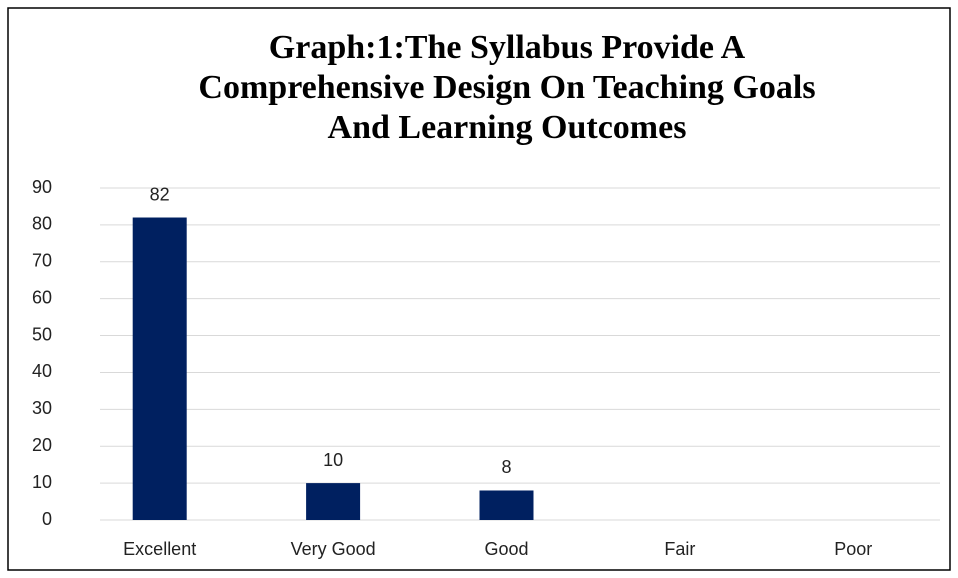 This screenshot has width=958, height=578. I want to click on data-label: 82, so click(160, 194).